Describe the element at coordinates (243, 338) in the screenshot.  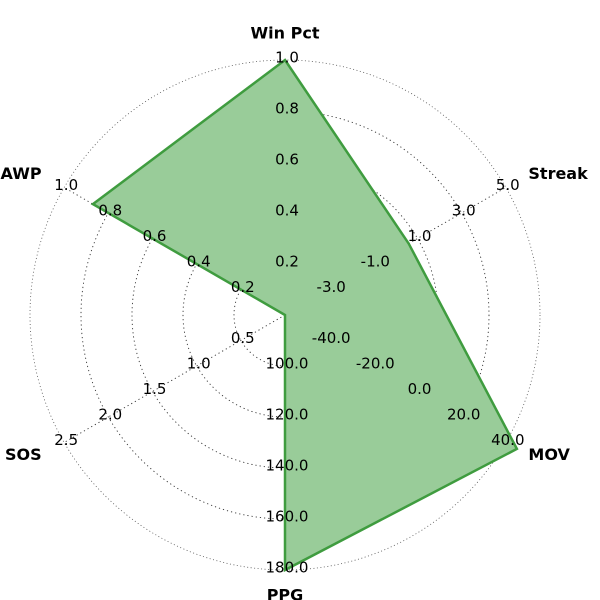
I see `tick-label-sos: 0.5` at that location.